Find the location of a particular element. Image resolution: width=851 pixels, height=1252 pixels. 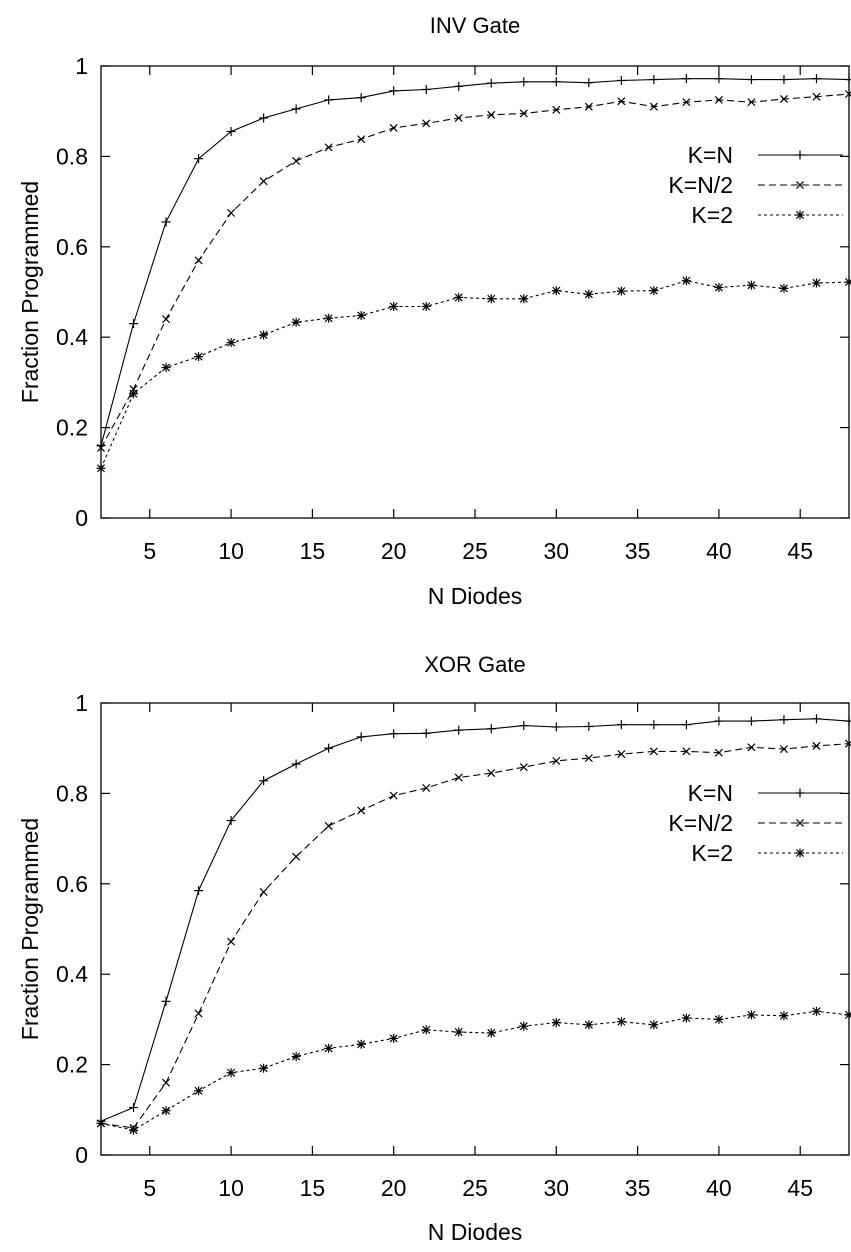

y-tick-label: 0.8 is located at coordinates (72, 156).